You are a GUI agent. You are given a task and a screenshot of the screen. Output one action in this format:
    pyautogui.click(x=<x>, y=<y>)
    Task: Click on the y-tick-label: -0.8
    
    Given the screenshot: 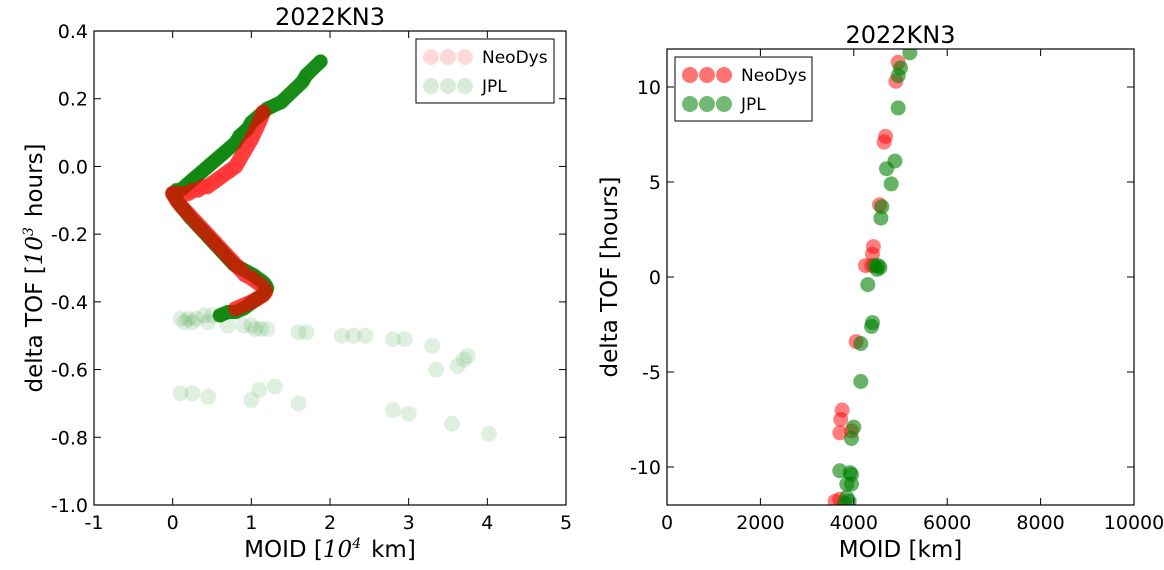 What is the action you would take?
    pyautogui.click(x=69, y=438)
    